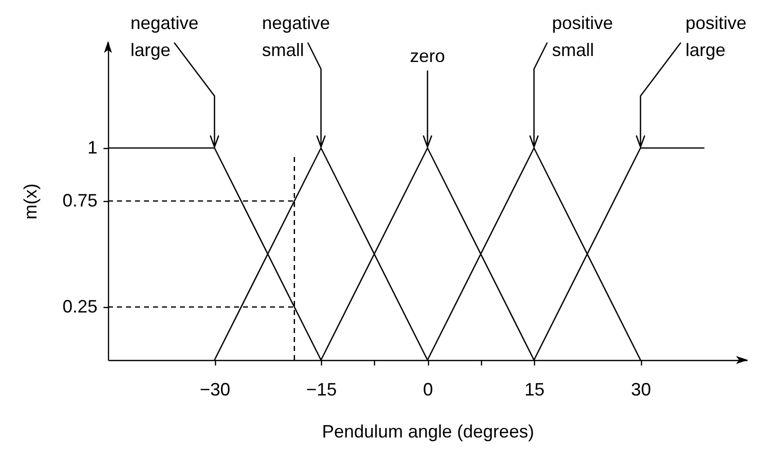 This screenshot has height=453, width=769. What do you see at coordinates (719, 36) in the screenshot?
I see `annotation: positive large` at bounding box center [719, 36].